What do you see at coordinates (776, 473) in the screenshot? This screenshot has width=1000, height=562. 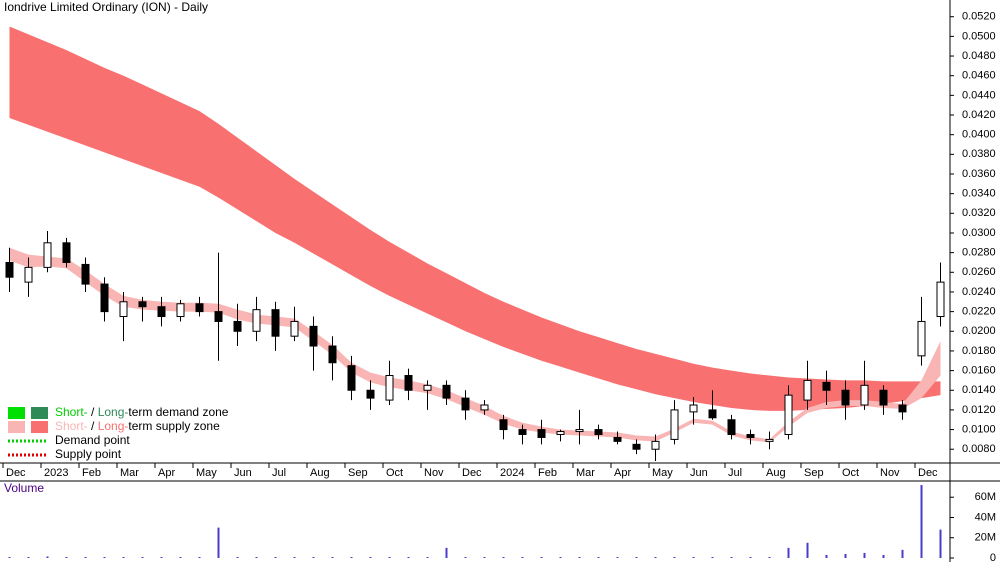 I see `x-tick-label: Aug` at bounding box center [776, 473].